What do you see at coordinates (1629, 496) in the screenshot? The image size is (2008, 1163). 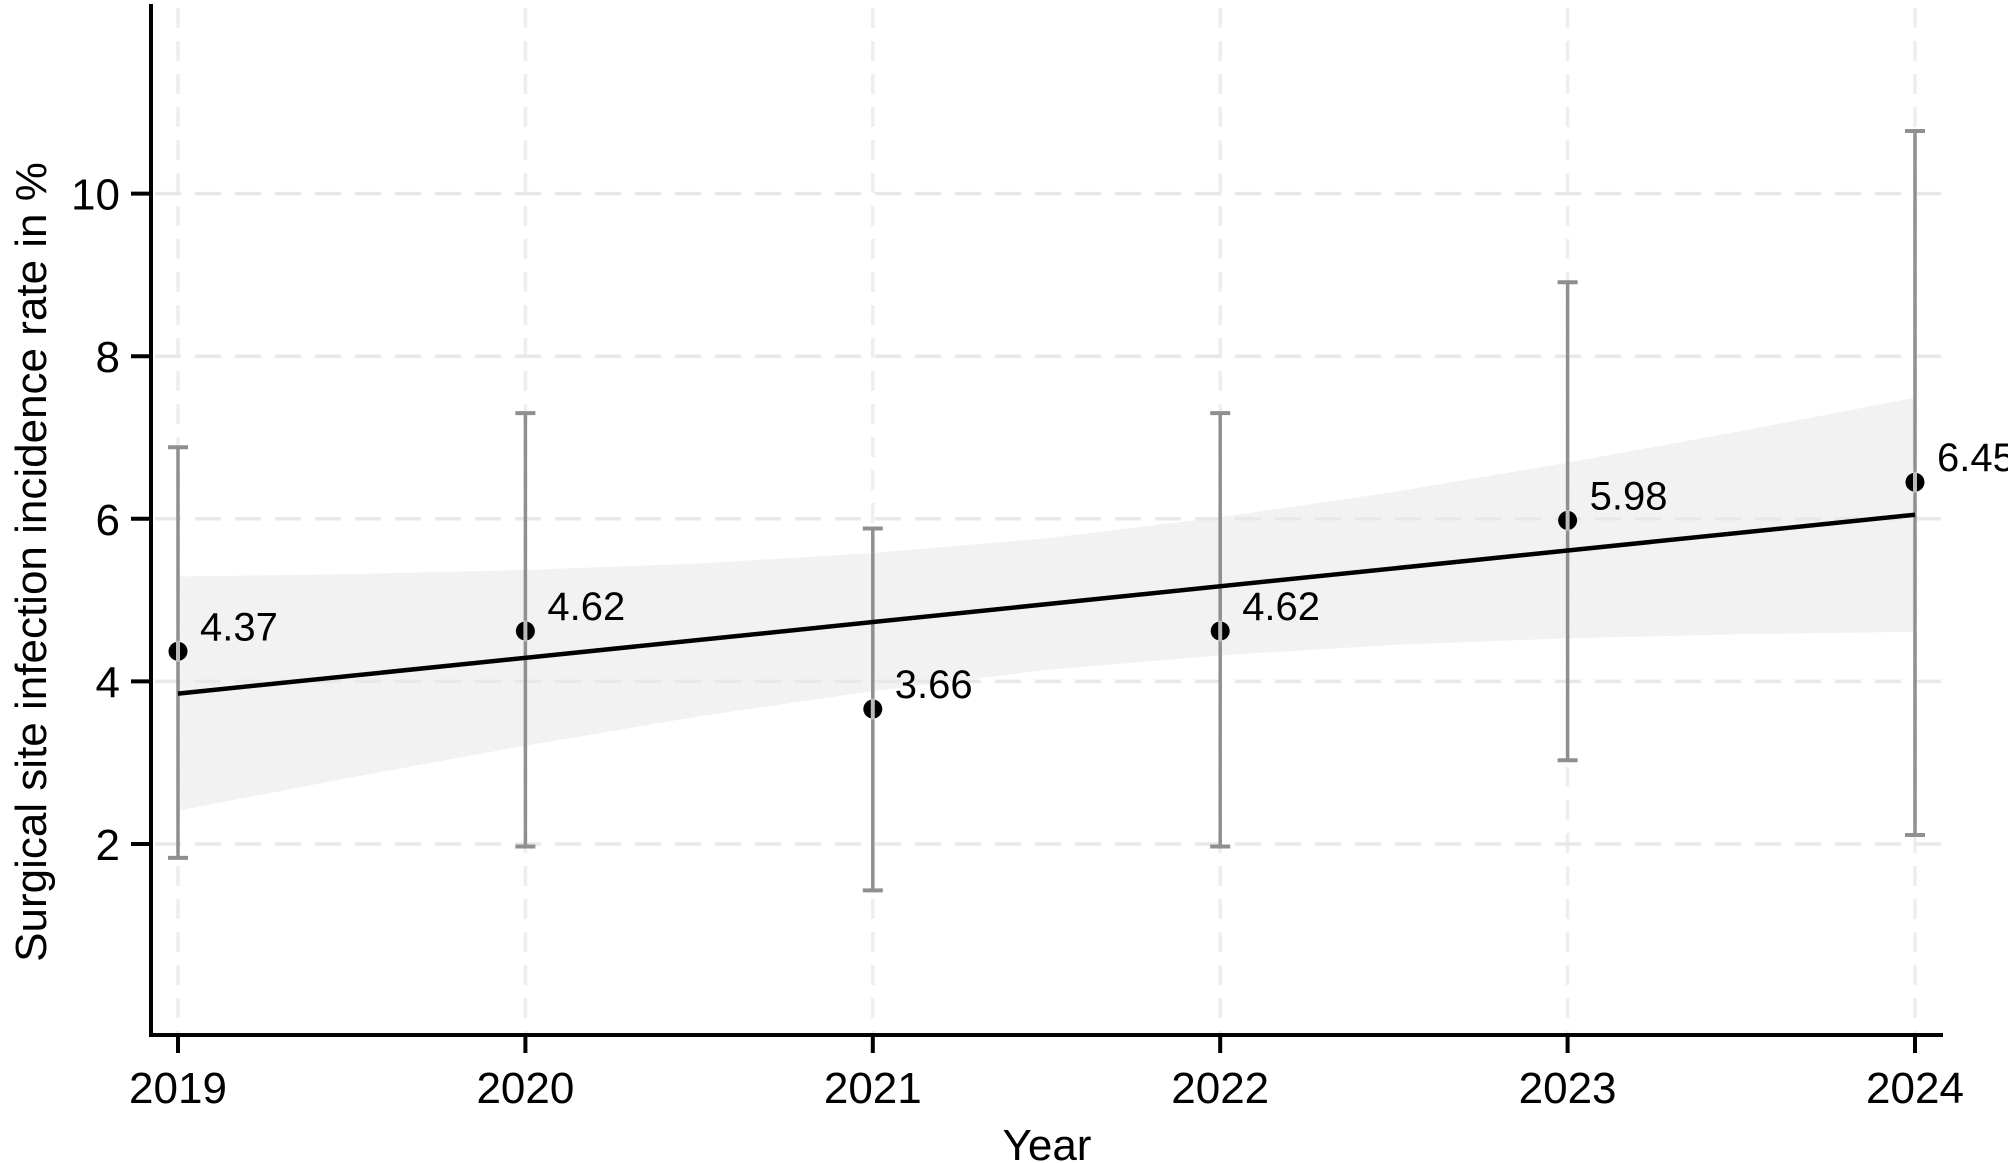 I see `data-point-label: 5.98` at bounding box center [1629, 496].